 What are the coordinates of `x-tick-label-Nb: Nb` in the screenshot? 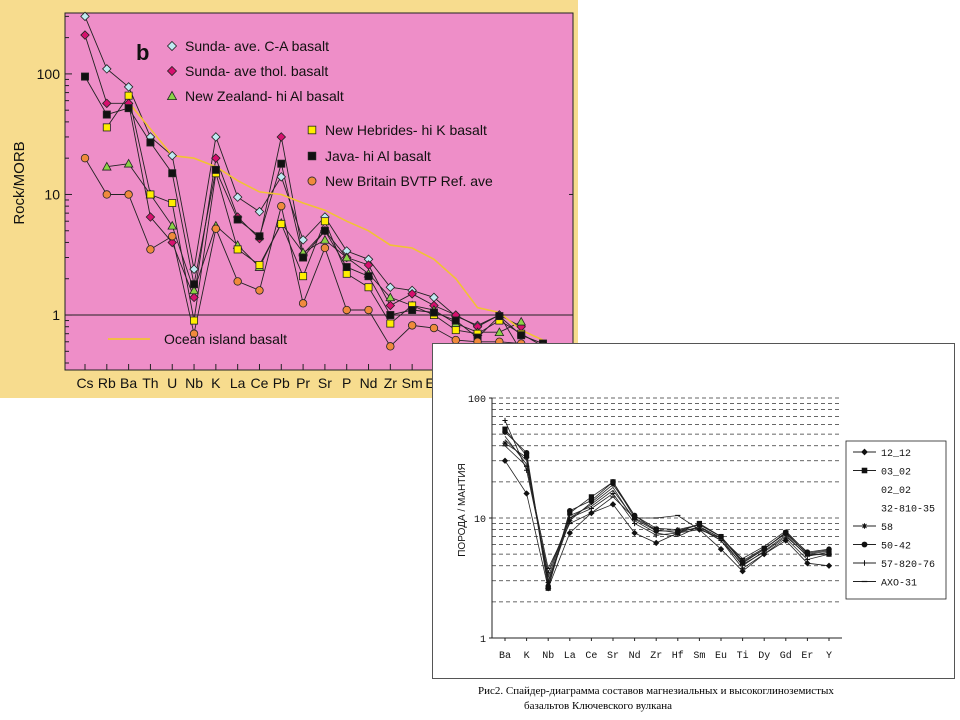 It's located at (548, 656).